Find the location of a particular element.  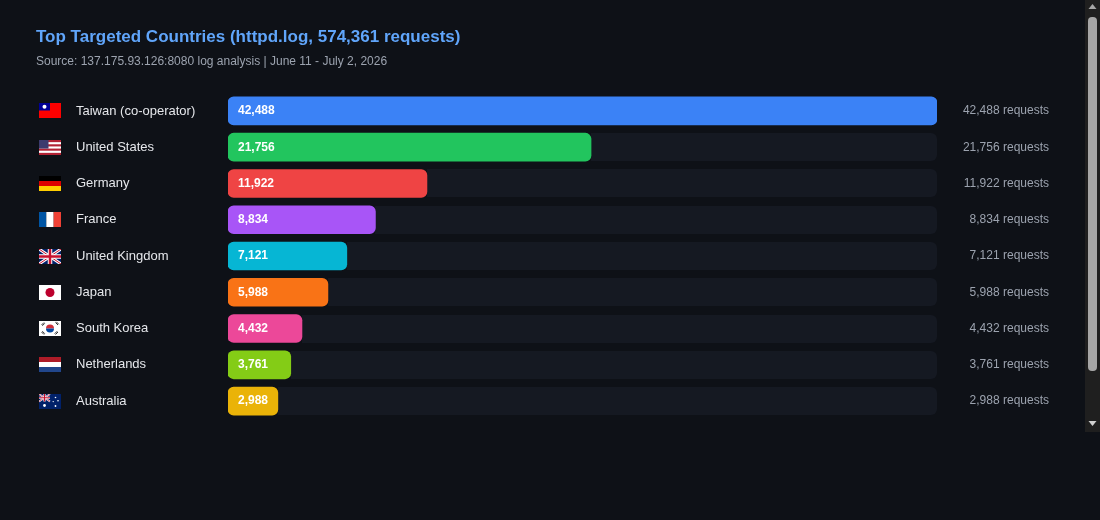

data-label: 42,488 is located at coordinates (257, 110).